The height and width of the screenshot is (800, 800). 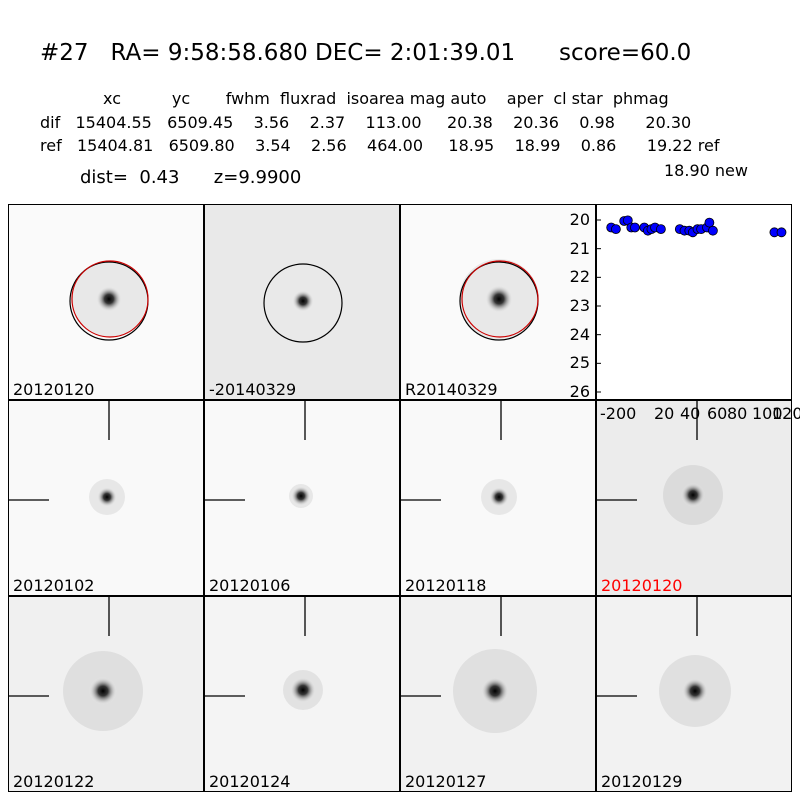 What do you see at coordinates (579, 391) in the screenshot?
I see `y-tick-label: 26` at bounding box center [579, 391].